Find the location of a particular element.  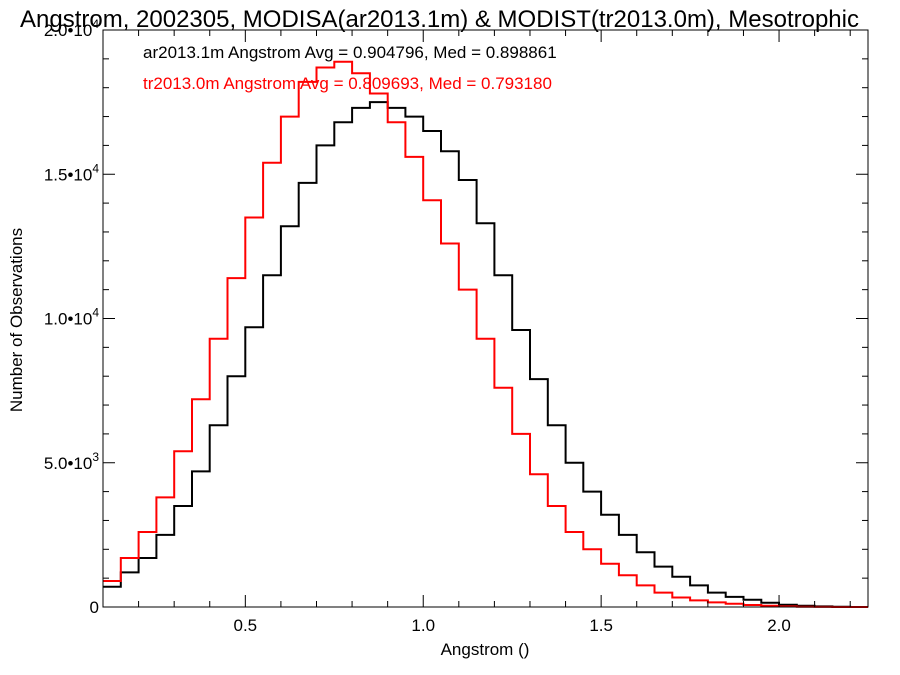

x-tick-label: 1.5 is located at coordinates (601, 625).